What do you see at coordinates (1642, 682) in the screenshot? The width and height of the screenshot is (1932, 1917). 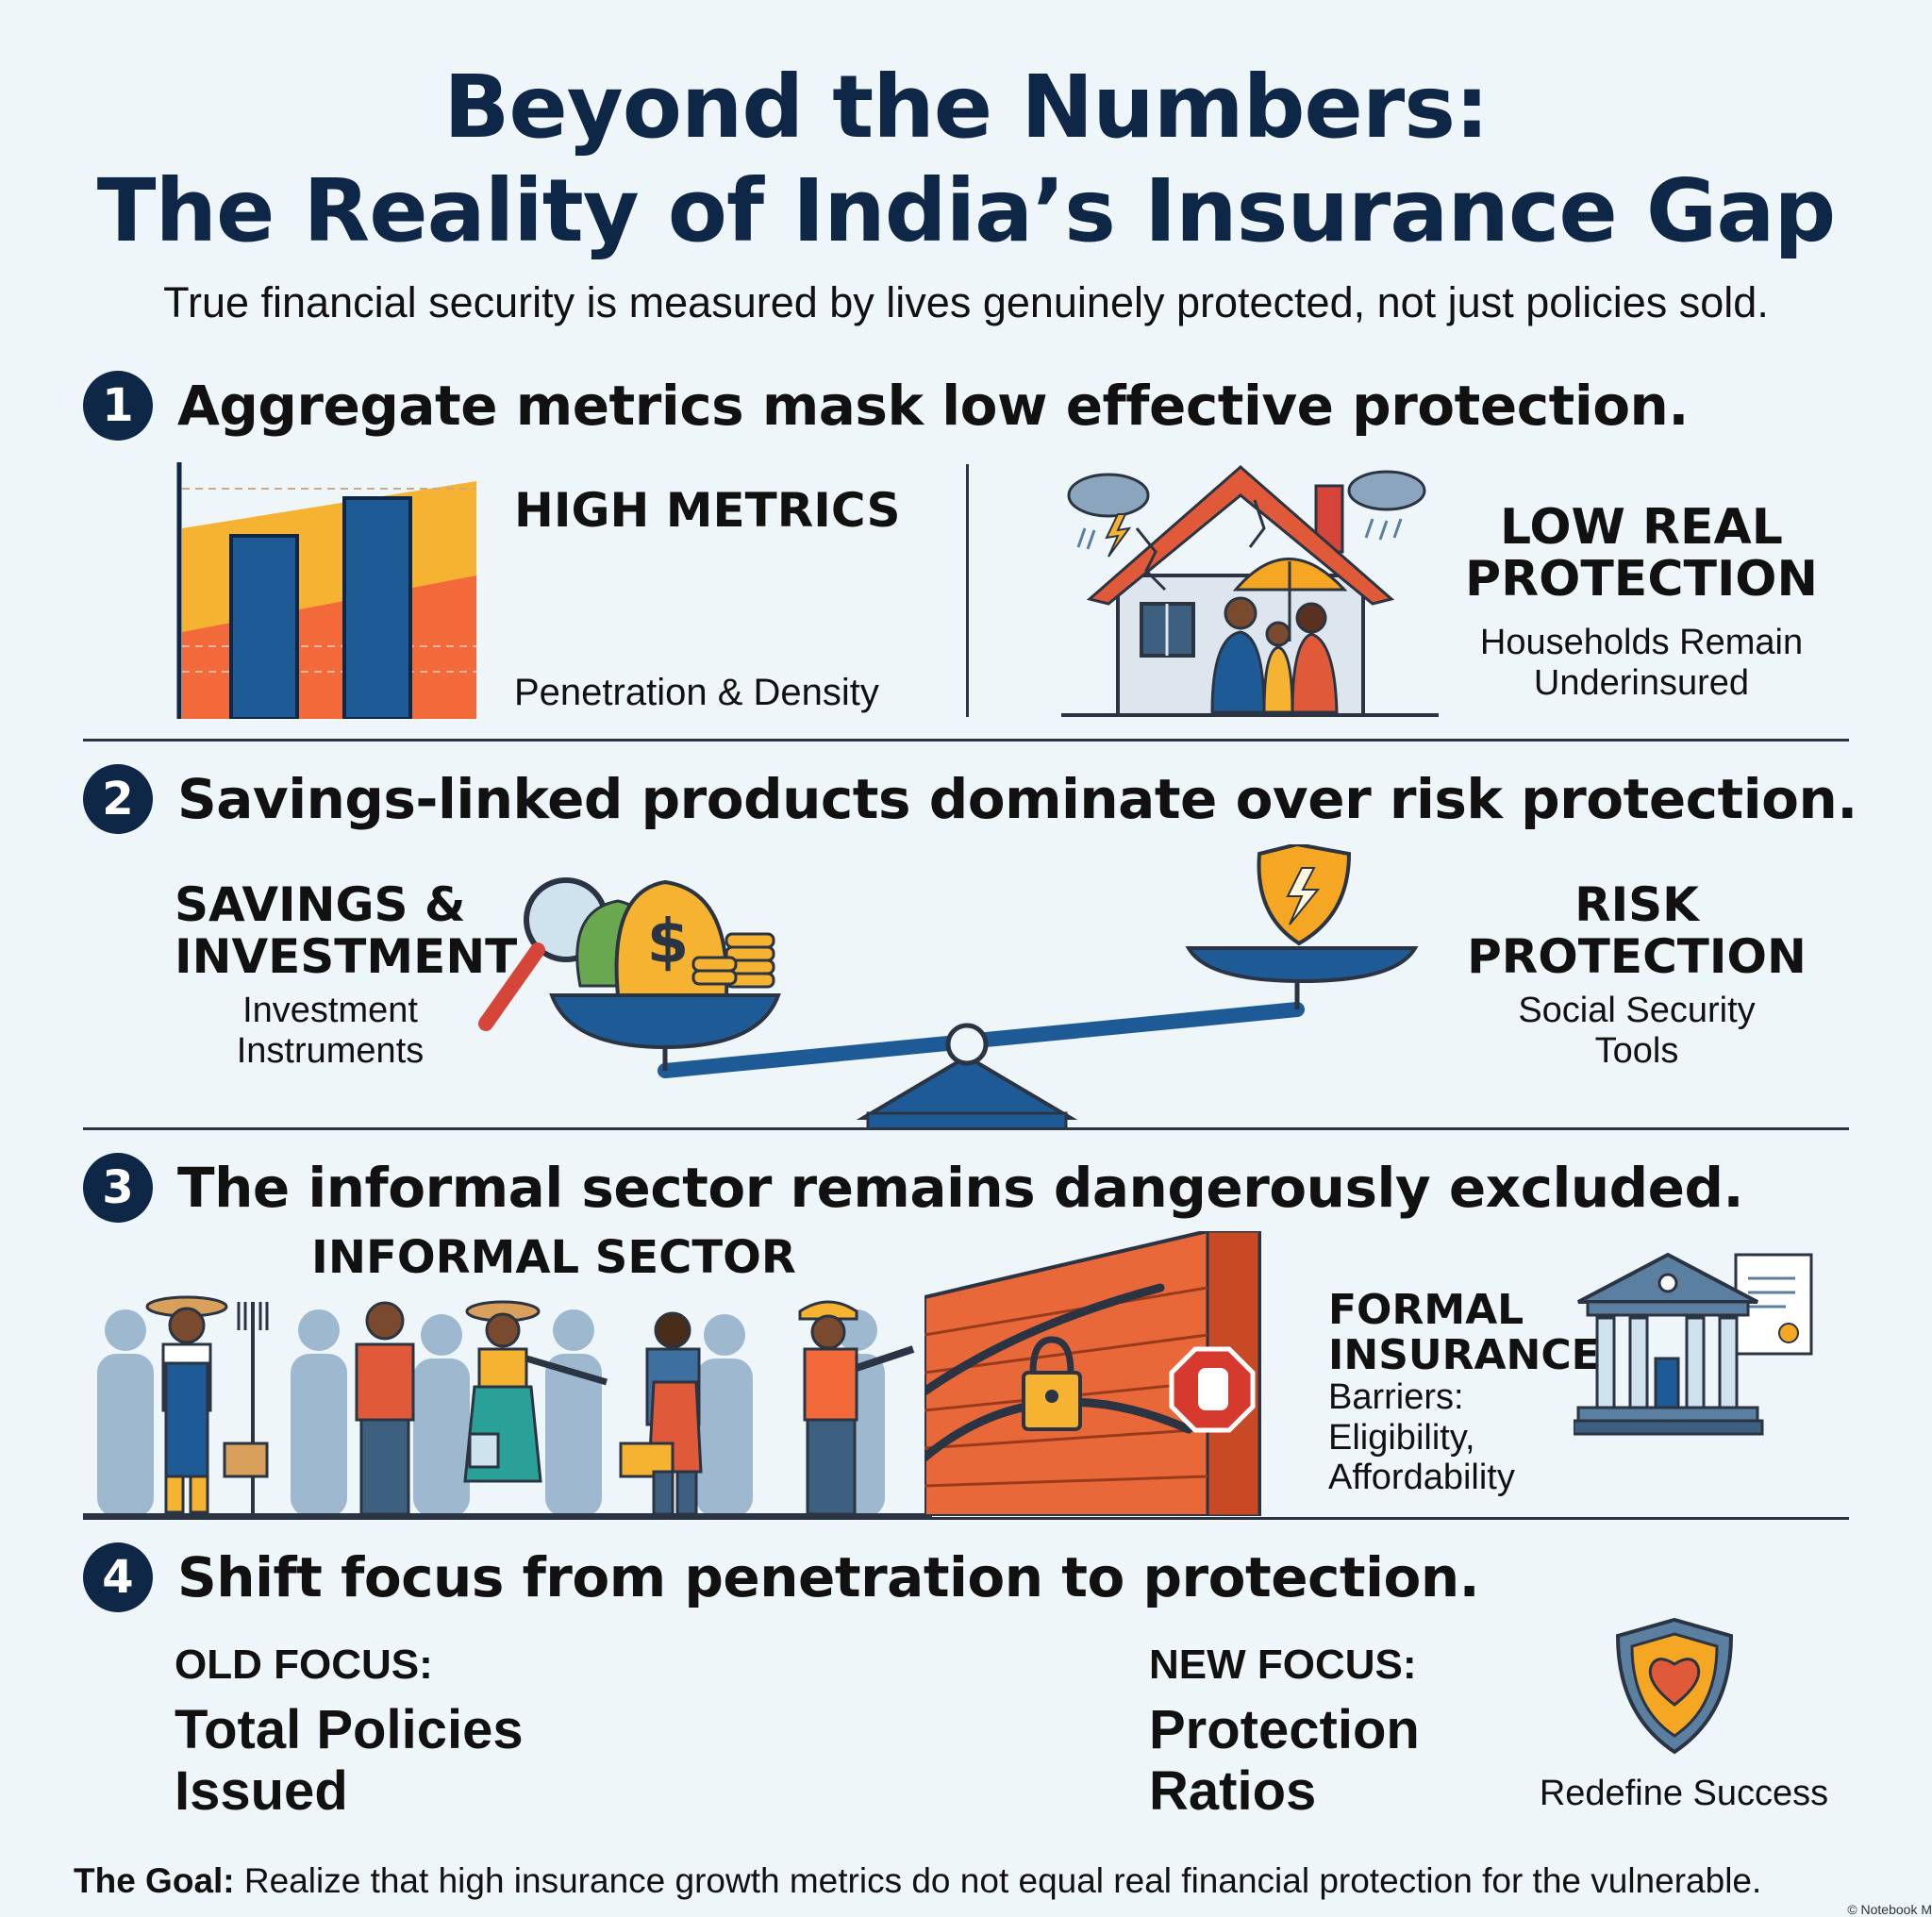 I see `caption-line: Underinsured` at bounding box center [1642, 682].